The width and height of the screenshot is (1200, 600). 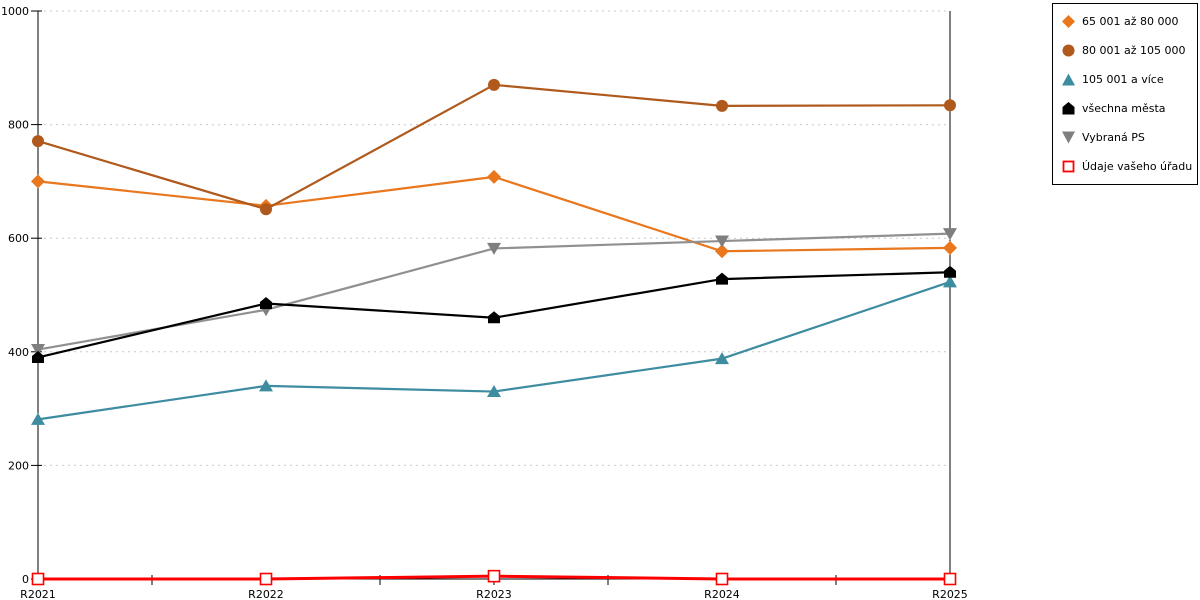 I want to click on circle-icon, so click(x=1068, y=50).